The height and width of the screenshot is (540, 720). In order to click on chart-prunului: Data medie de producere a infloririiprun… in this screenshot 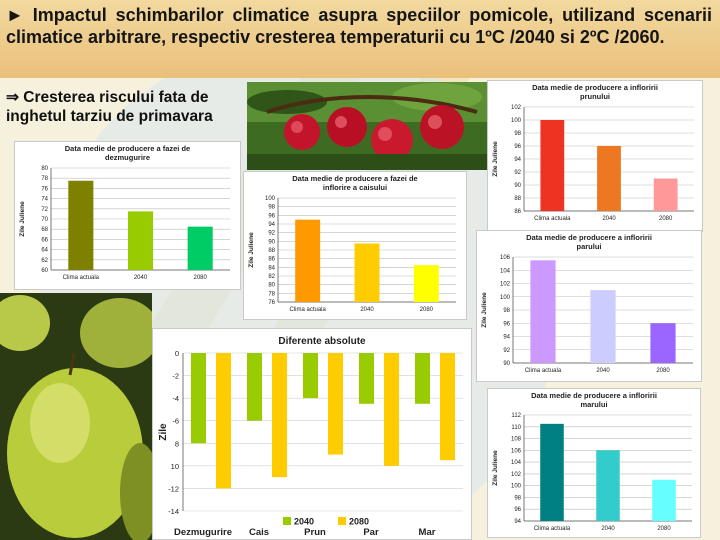, I will do `click(593, 152)`.